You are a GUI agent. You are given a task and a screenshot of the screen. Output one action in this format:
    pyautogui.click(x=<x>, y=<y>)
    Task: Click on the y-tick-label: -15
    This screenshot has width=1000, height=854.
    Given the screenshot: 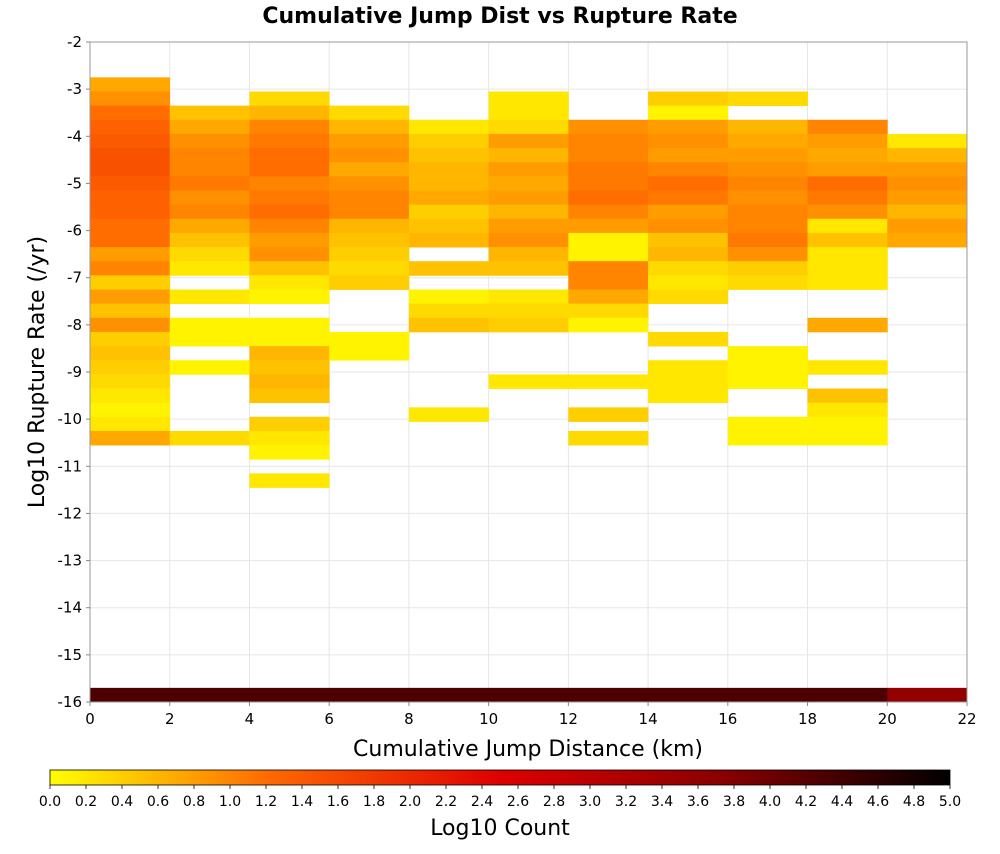 What is the action you would take?
    pyautogui.click(x=70, y=655)
    